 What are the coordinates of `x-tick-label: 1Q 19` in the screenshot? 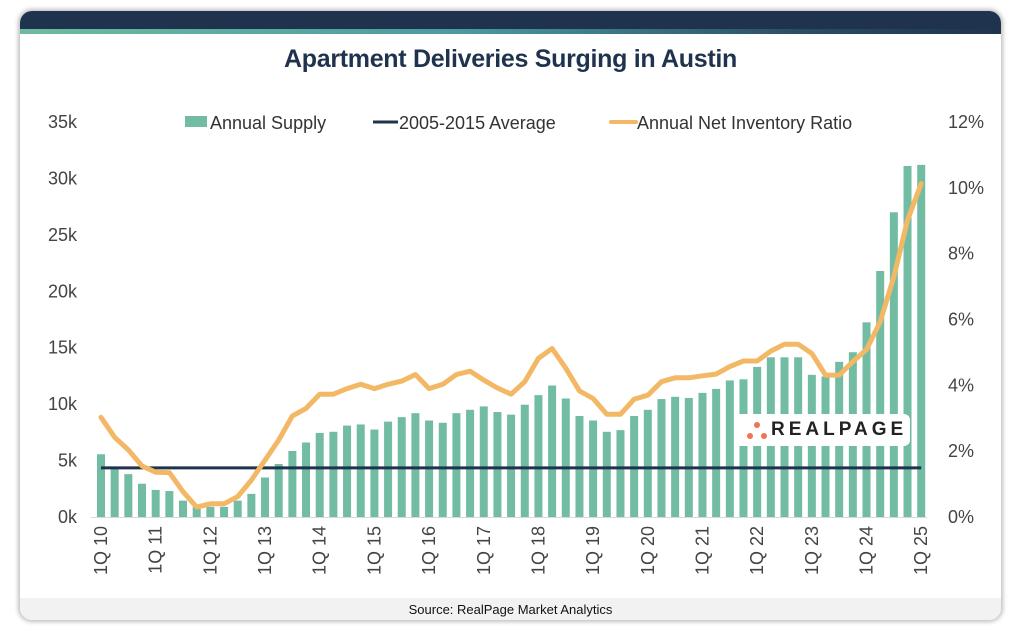 It's located at (593, 550).